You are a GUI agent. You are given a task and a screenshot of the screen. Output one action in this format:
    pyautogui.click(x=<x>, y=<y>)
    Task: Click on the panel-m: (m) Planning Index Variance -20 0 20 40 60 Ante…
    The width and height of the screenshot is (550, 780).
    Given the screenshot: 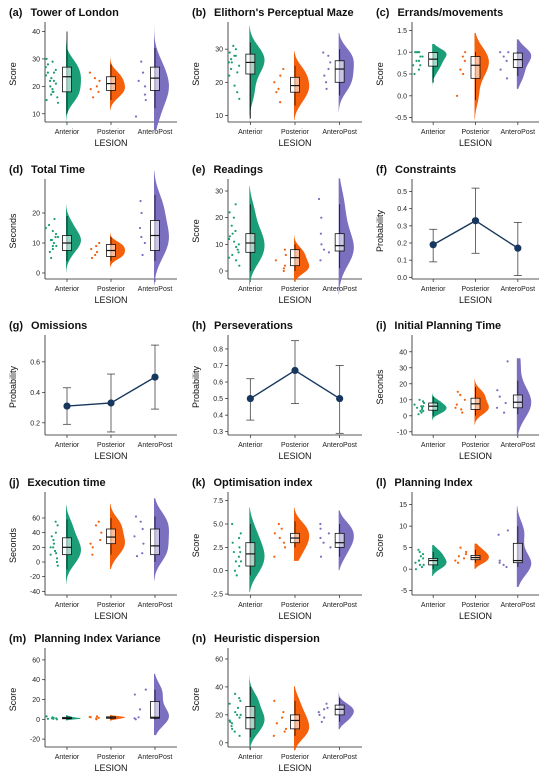 What is the action you would take?
    pyautogui.click(x=92, y=703)
    